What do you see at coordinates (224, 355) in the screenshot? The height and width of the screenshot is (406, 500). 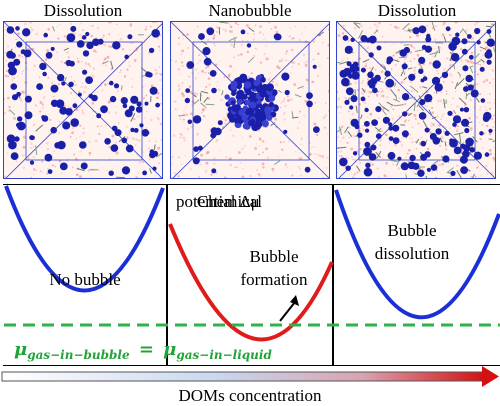 I see `mu-subscript-right: gas−in−liquid` at bounding box center [224, 355].